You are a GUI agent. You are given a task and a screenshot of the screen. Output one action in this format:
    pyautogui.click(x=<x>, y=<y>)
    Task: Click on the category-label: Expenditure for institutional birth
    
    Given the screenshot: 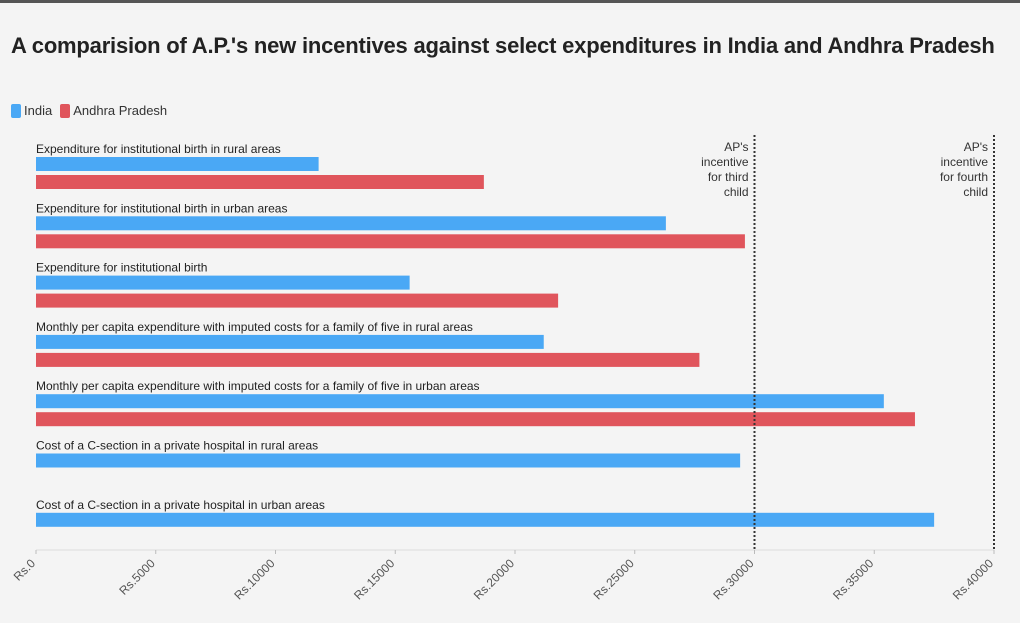 What is the action you would take?
    pyautogui.click(x=121, y=268)
    